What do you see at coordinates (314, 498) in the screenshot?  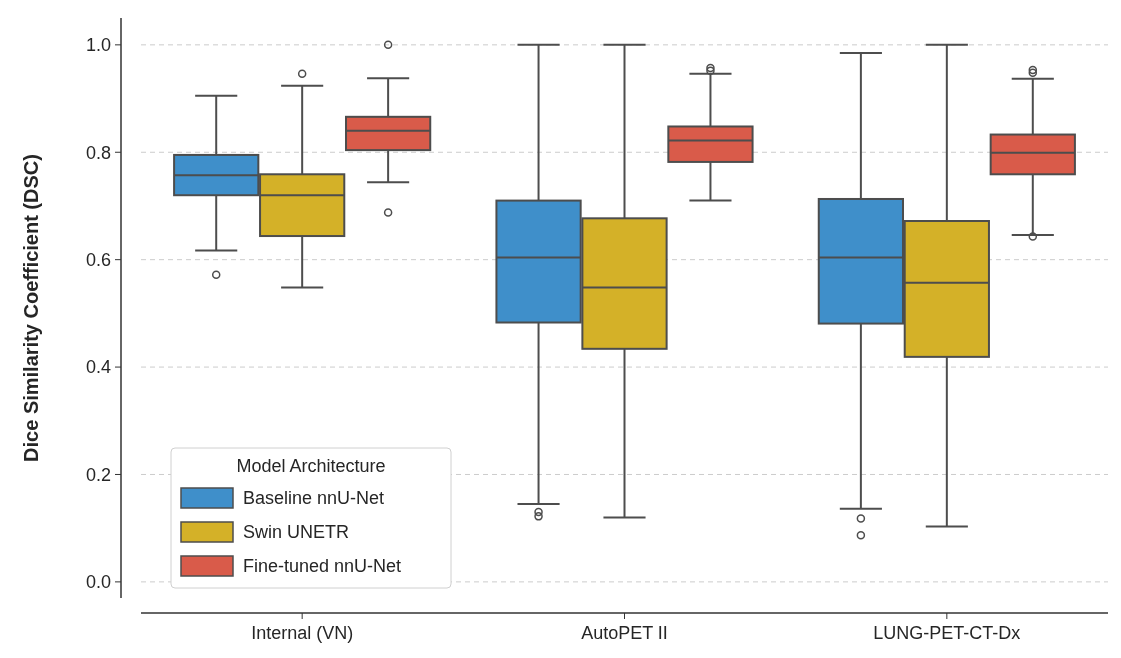 I see `legend-label: Baseline nnU-Net` at bounding box center [314, 498].